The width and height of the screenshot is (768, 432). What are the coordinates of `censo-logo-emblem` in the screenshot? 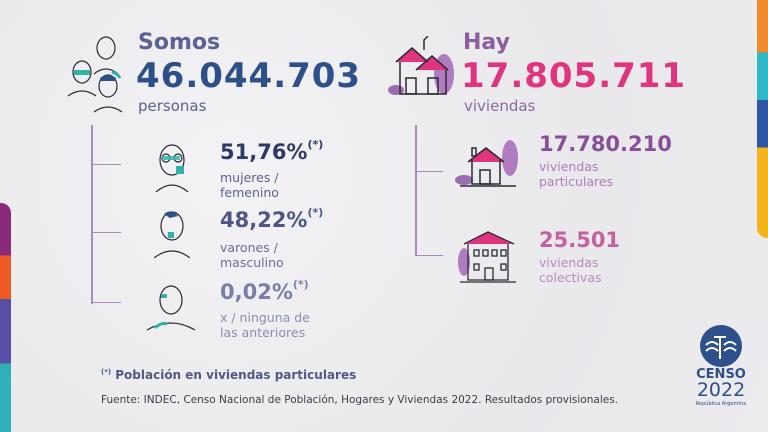 It's located at (721, 346).